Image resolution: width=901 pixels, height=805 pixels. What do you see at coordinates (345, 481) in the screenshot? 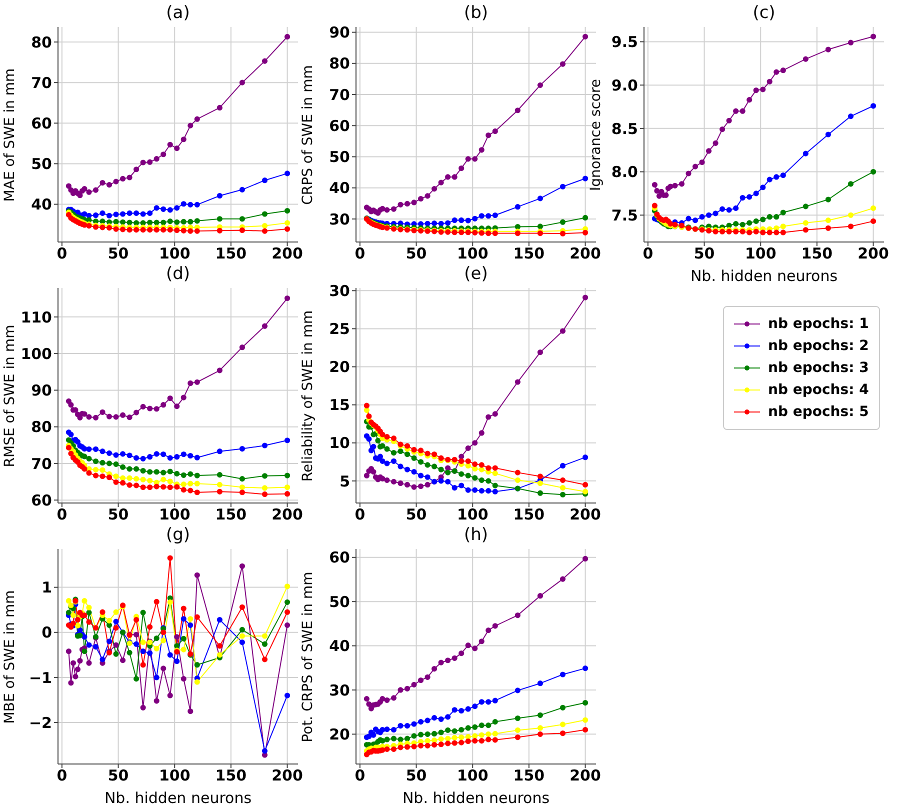
I see `y-tick-label: 5` at bounding box center [345, 481].